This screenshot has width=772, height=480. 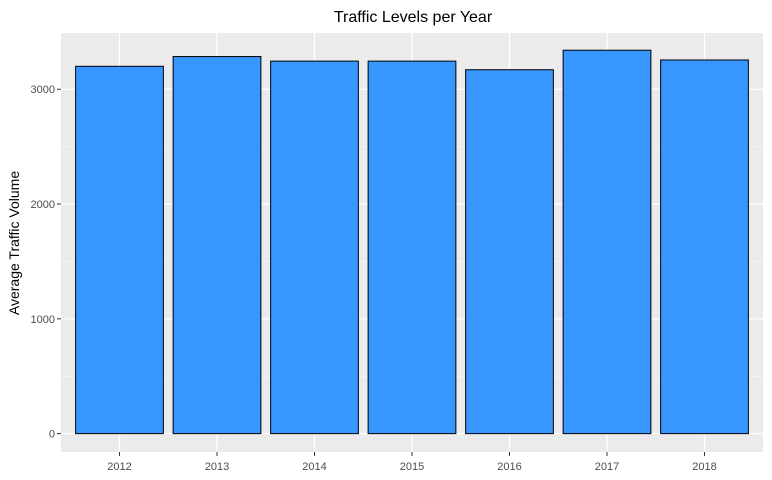 What do you see at coordinates (43, 320) in the screenshot?
I see `y-tick-label: 1000` at bounding box center [43, 320].